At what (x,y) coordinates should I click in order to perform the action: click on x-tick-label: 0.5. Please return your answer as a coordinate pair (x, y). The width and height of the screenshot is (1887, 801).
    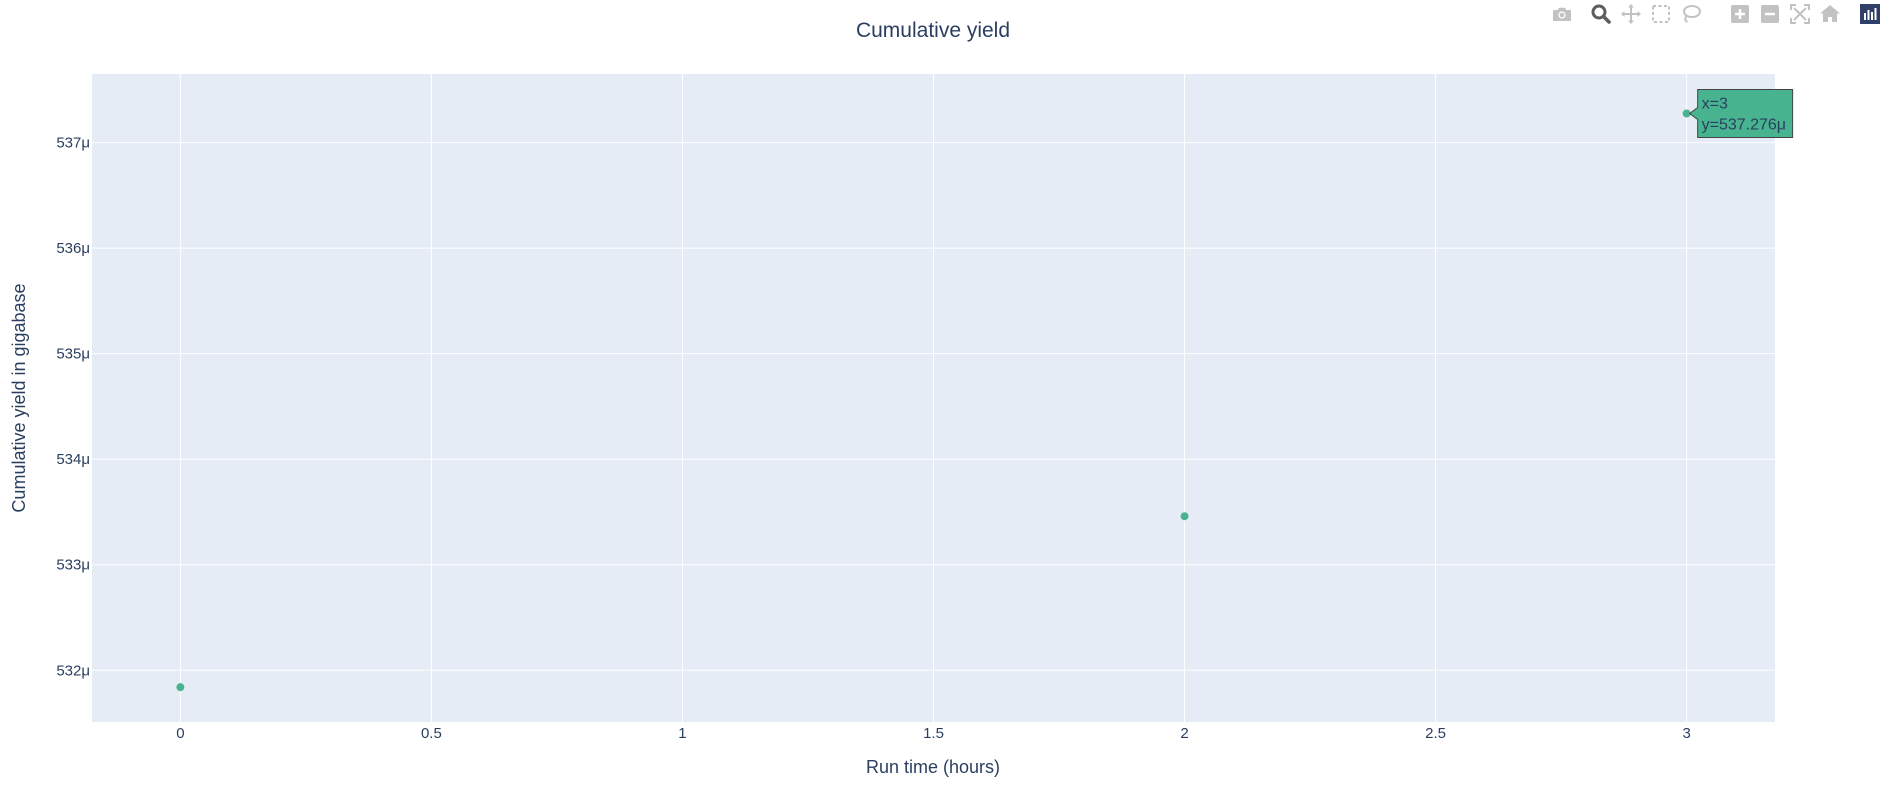
    Looking at the image, I should click on (431, 733).